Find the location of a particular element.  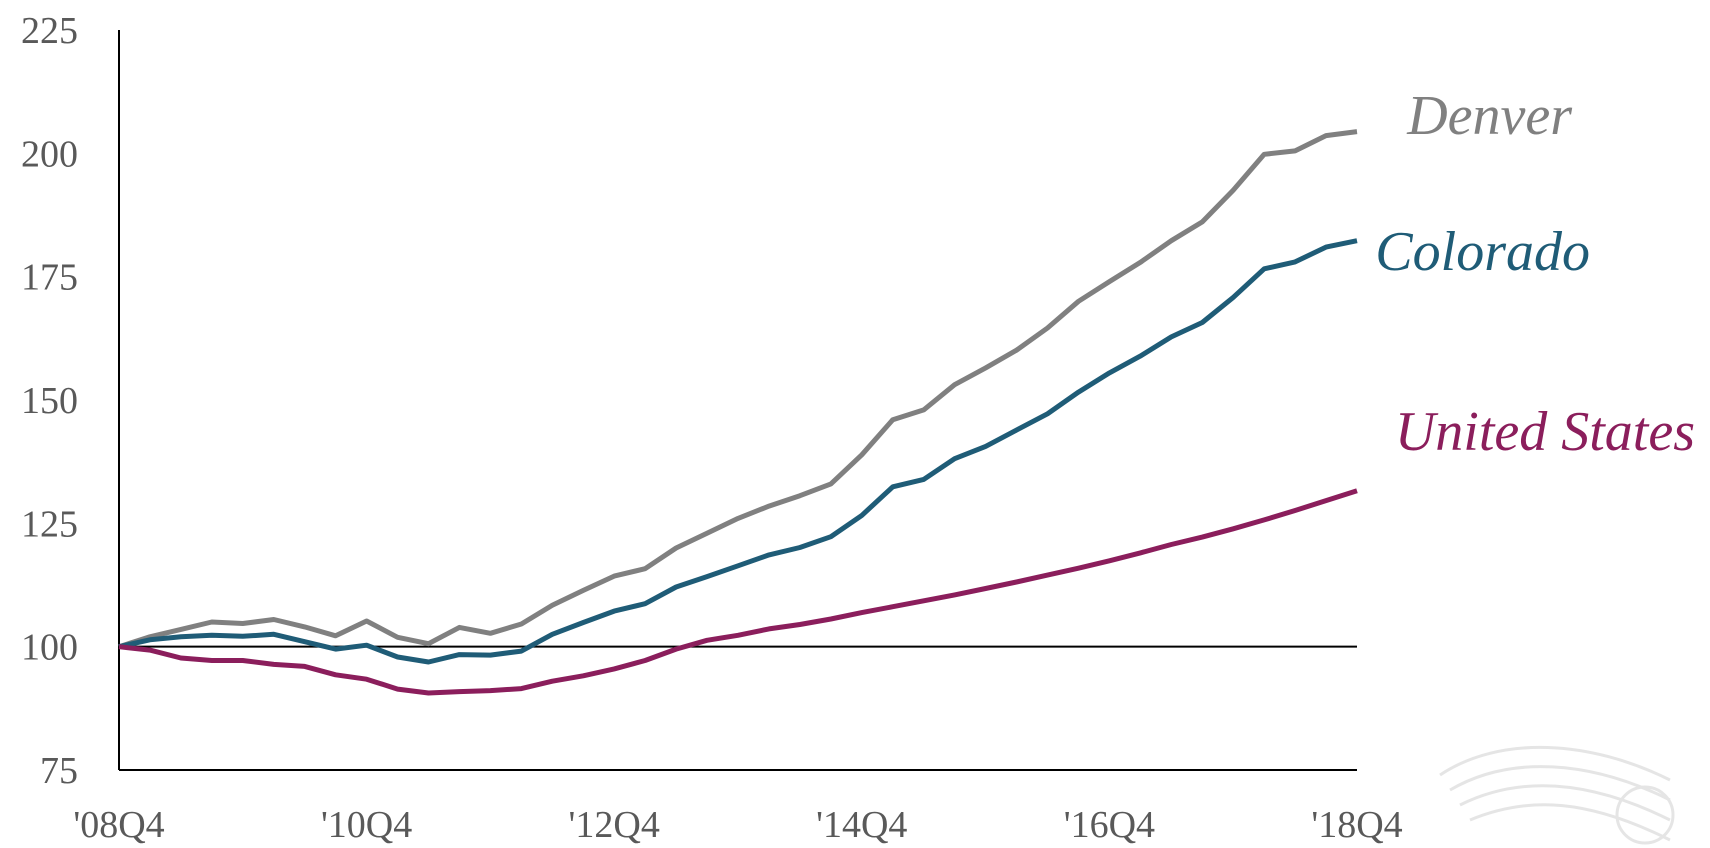

y-tick-label: 200 is located at coordinates (49, 154).